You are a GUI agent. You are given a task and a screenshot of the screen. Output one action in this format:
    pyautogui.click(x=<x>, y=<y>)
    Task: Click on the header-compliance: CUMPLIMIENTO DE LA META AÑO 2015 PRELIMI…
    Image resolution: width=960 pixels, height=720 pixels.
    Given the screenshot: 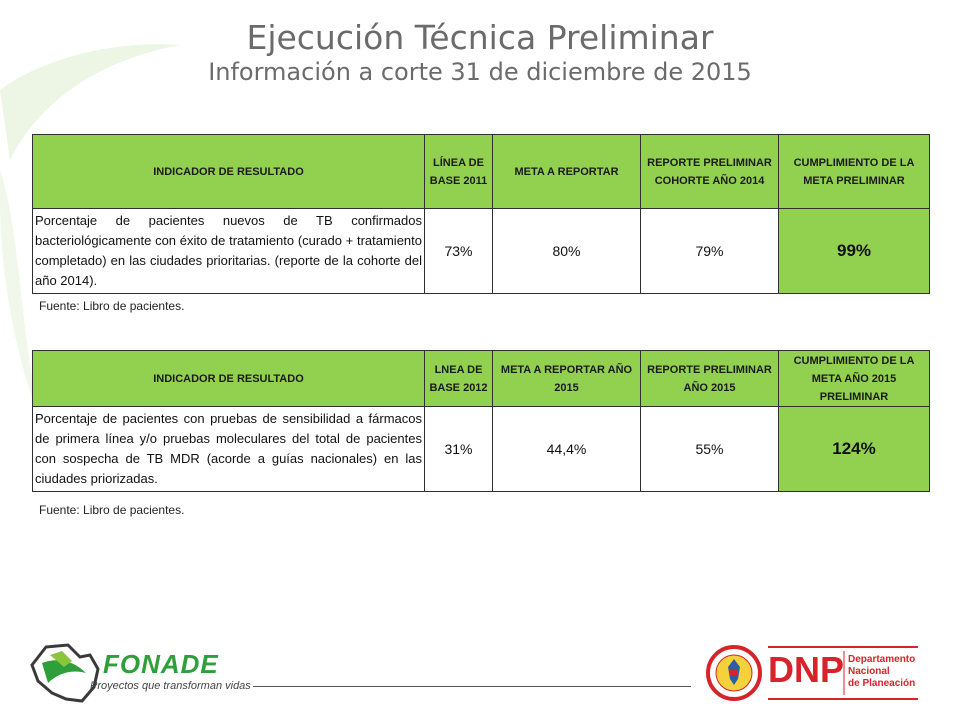 What is the action you would take?
    pyautogui.click(x=854, y=378)
    